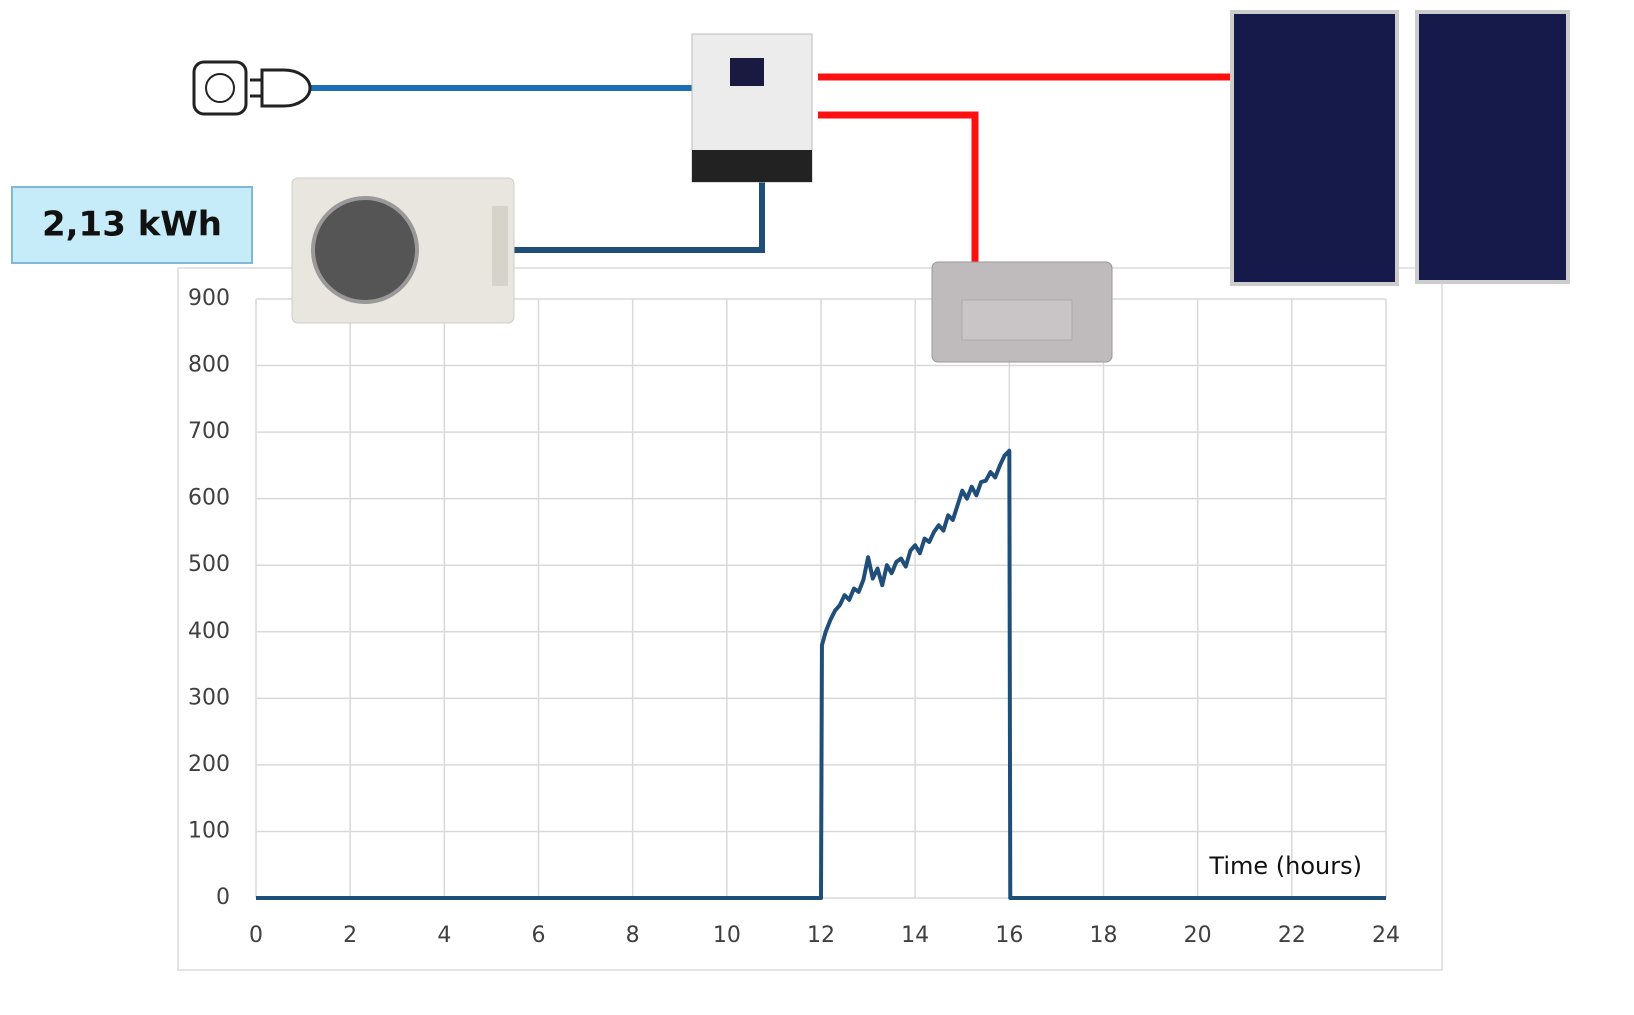 The height and width of the screenshot is (1015, 1634). What do you see at coordinates (209, 631) in the screenshot?
I see `y-tick-label: 400` at bounding box center [209, 631].